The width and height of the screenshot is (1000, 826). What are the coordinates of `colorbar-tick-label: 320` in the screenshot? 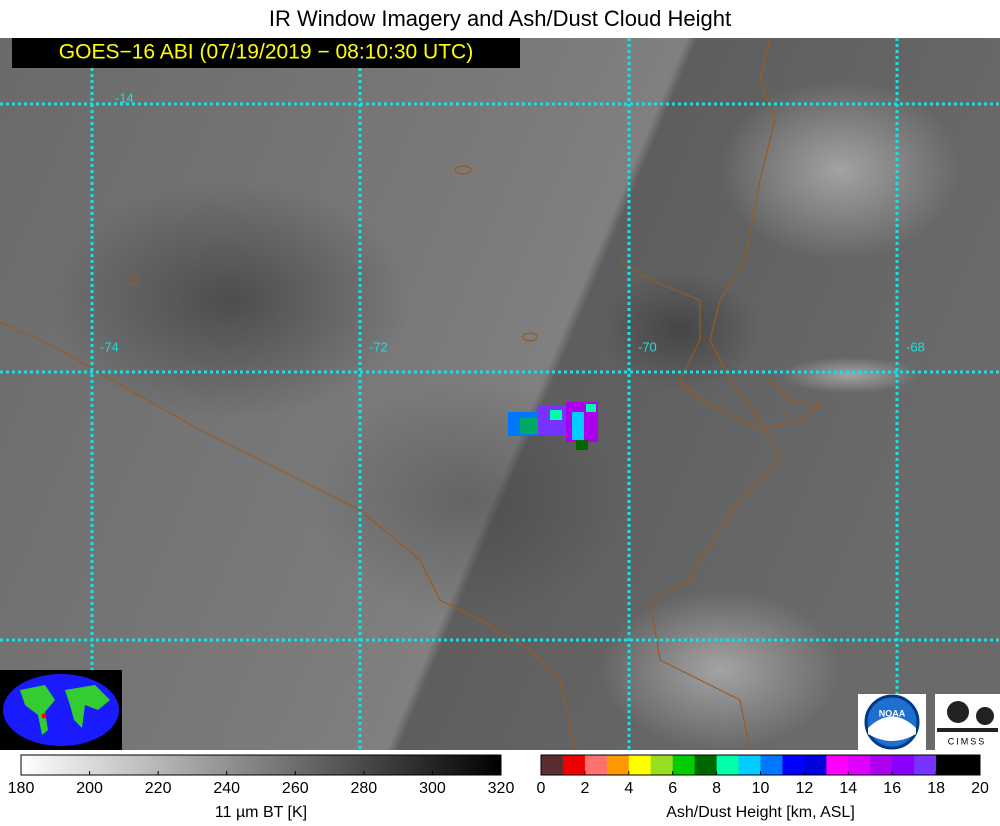 It's located at (501, 788).